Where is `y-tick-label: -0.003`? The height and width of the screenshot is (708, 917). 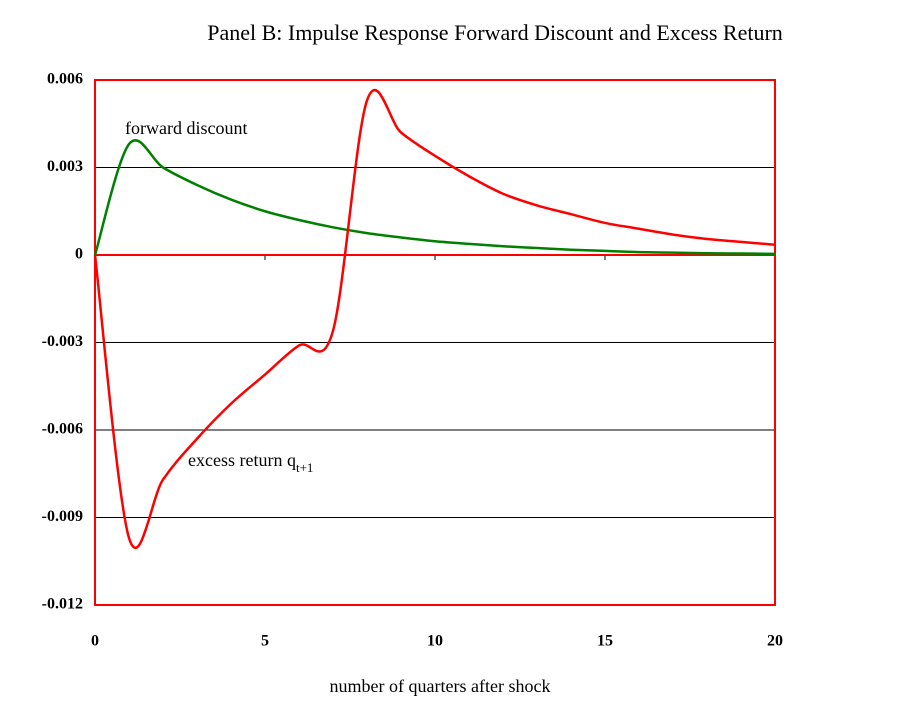
y-tick-label: -0.003 is located at coordinates (62, 341).